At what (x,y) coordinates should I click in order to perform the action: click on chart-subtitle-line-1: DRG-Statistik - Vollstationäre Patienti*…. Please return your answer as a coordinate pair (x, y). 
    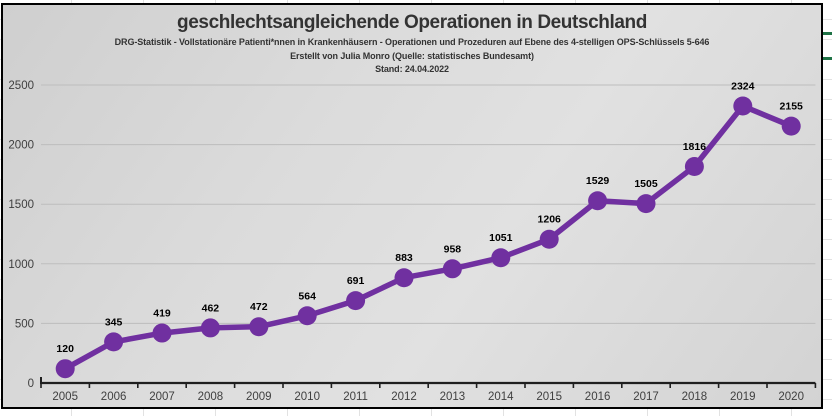
    Looking at the image, I should click on (412, 42).